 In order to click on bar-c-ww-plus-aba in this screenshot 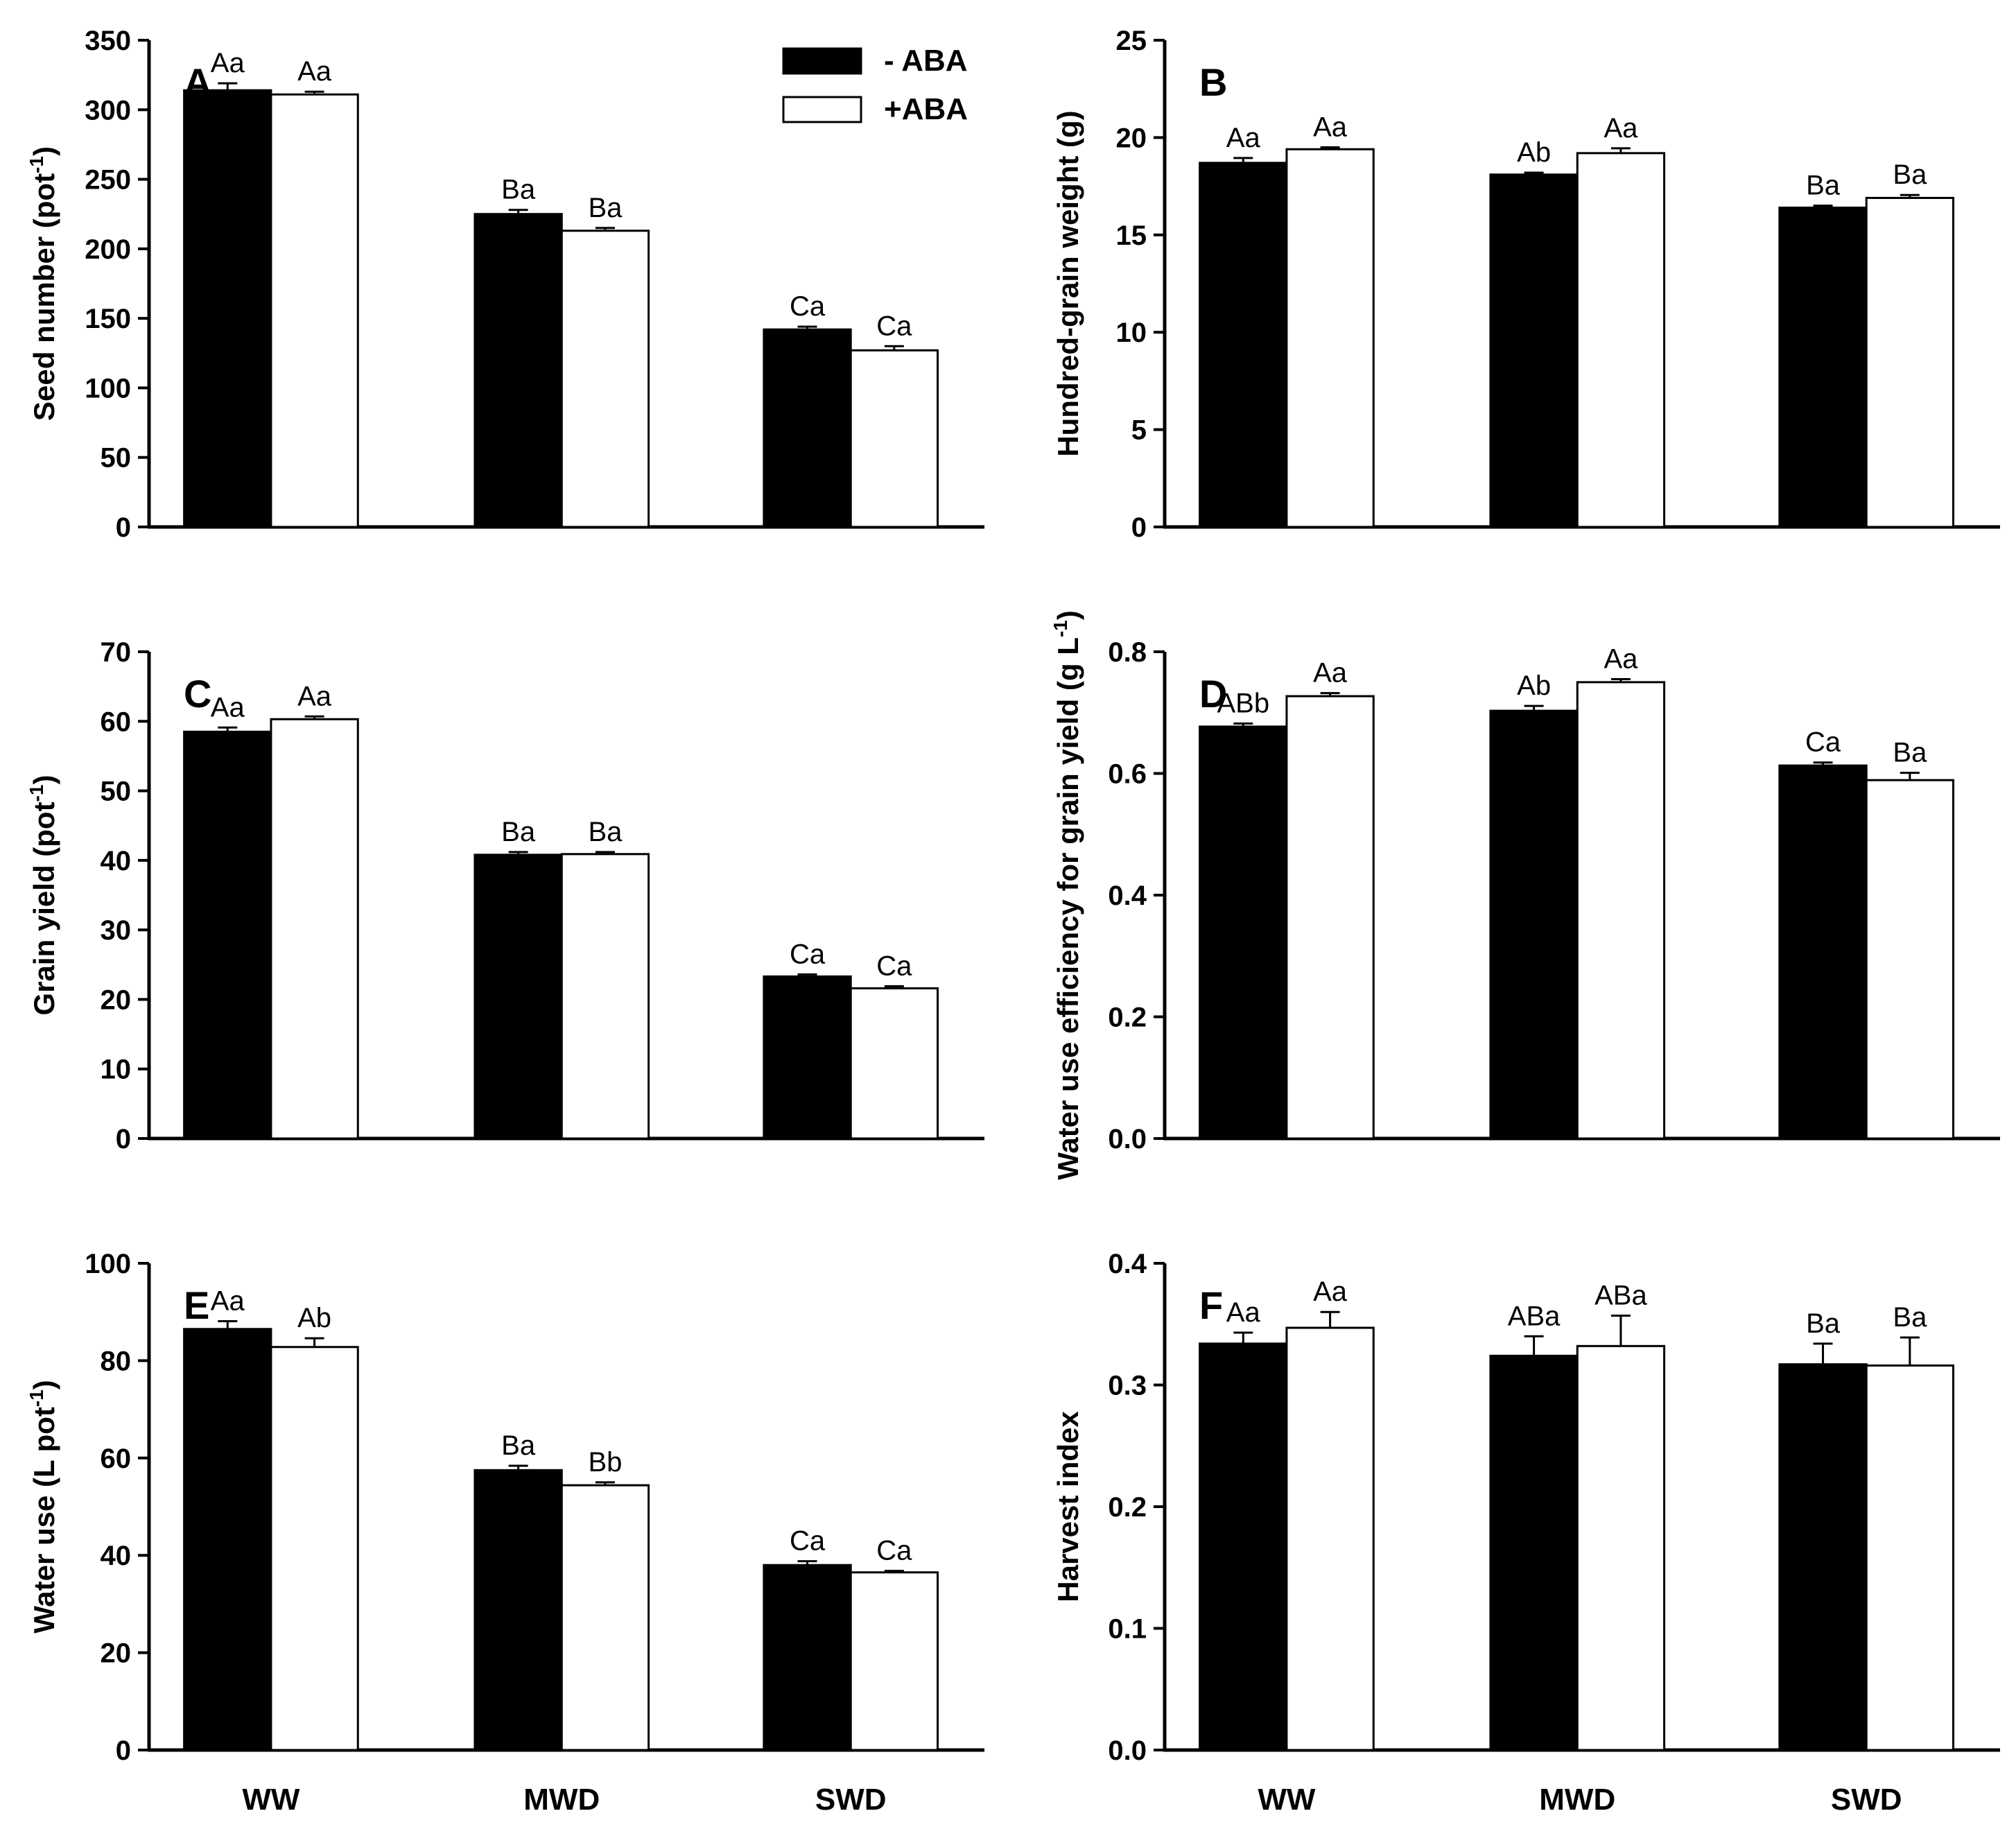, I will do `click(314, 929)`.